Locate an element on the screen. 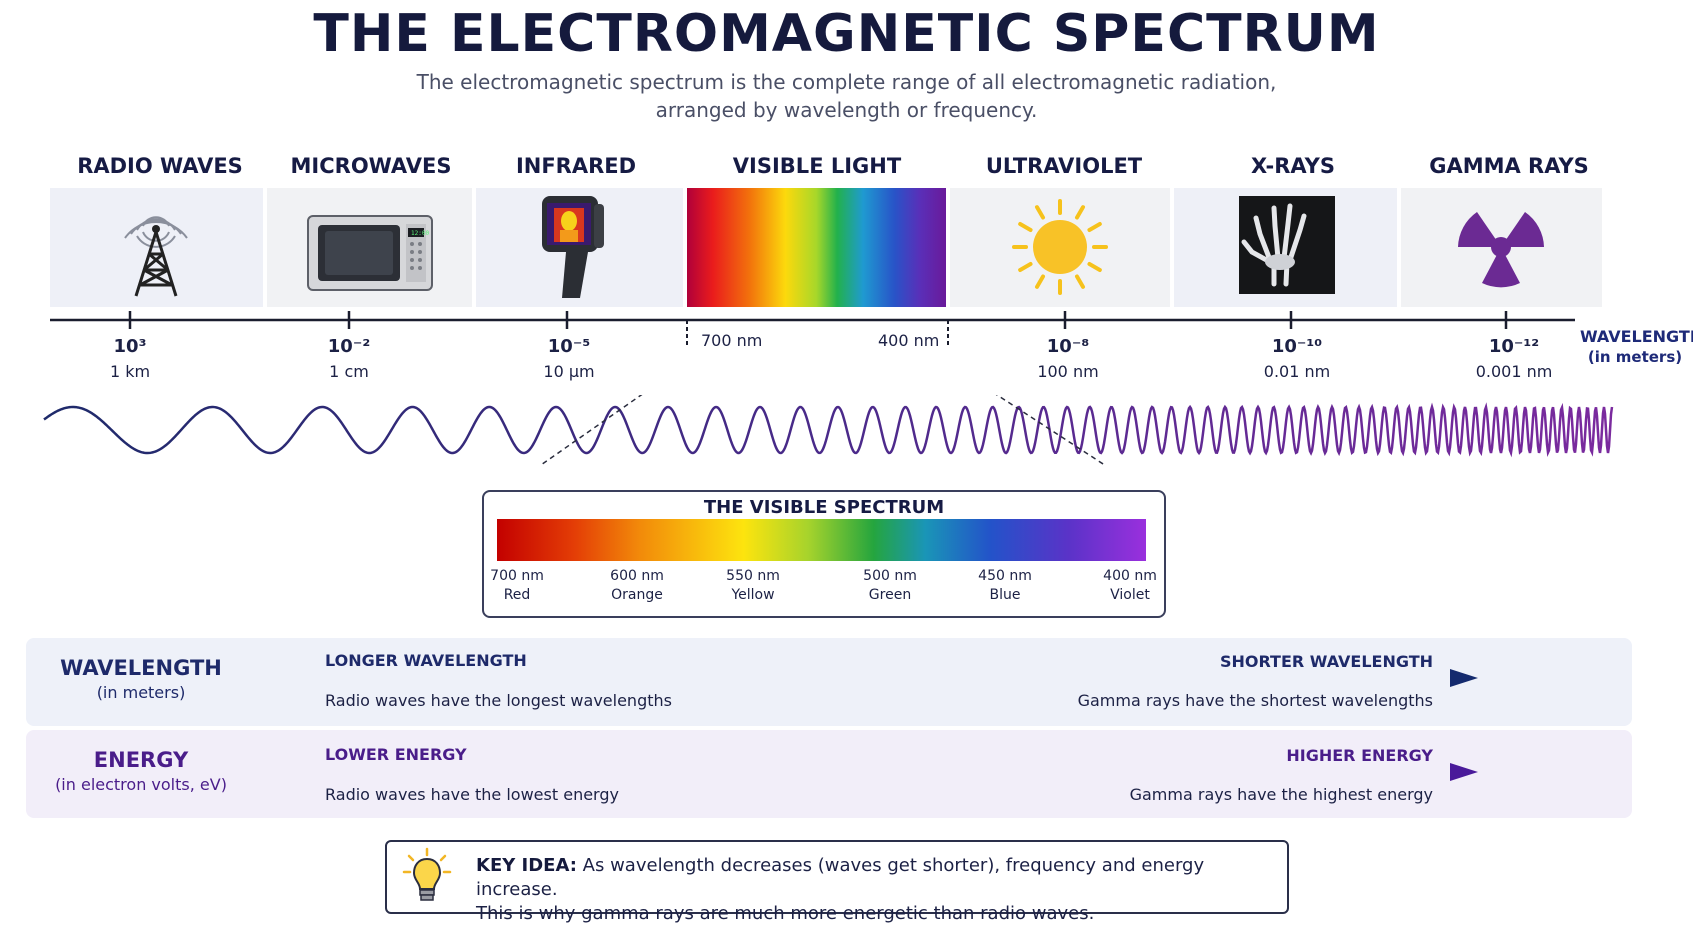 This screenshot has height=929, width=1693. lower-energy-desc: Radio waves have the lowest energy is located at coordinates (472, 794).